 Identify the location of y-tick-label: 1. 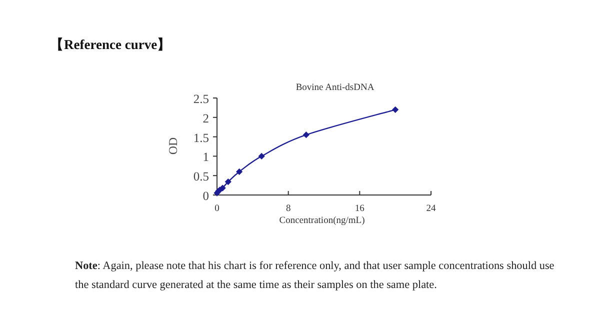
(205, 157).